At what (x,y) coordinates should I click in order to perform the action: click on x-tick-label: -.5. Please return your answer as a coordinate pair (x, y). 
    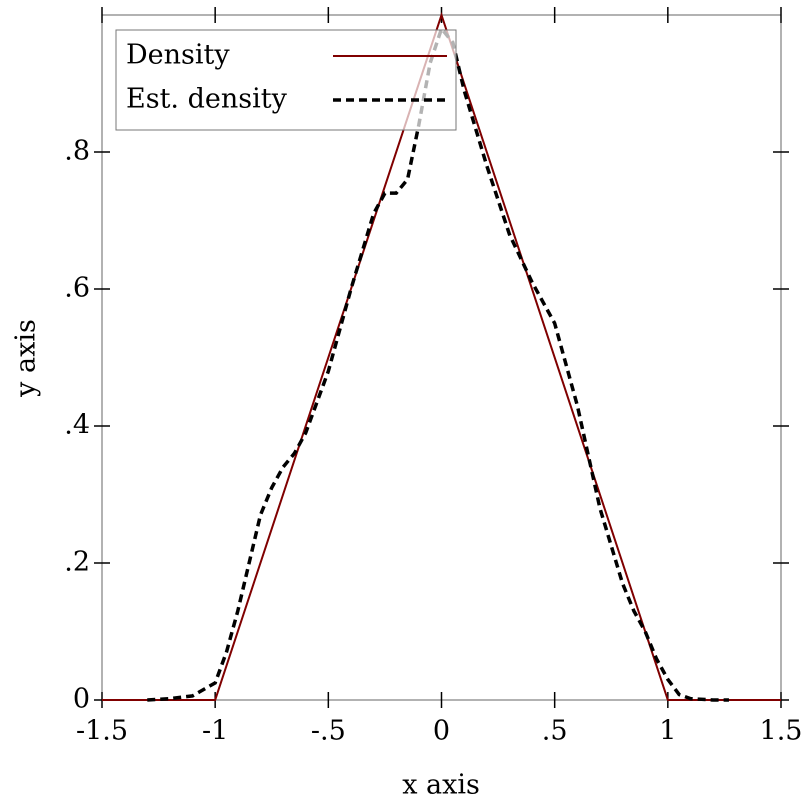
    Looking at the image, I should click on (328, 731).